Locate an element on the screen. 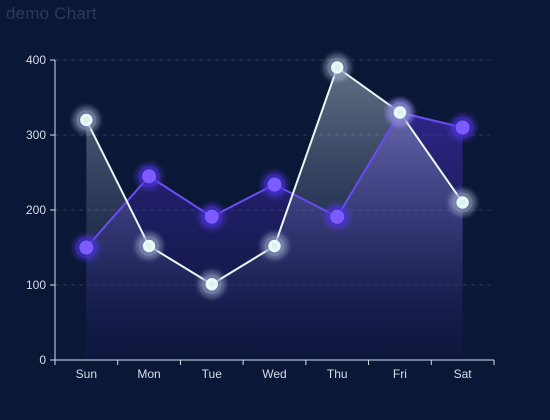 The image size is (550, 420). x-tick-label: Sun is located at coordinates (86, 374).